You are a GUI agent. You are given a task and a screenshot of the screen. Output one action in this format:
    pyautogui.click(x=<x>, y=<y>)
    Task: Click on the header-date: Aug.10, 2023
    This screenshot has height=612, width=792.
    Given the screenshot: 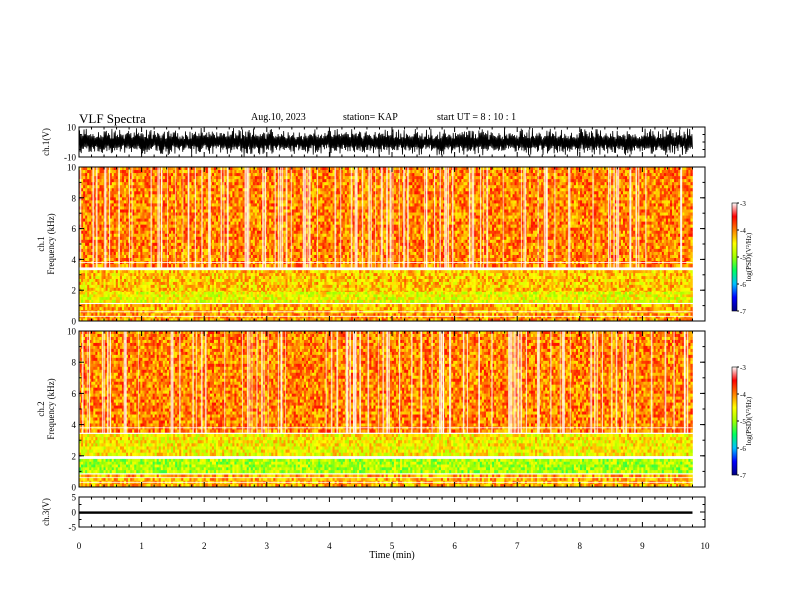 What is the action you would take?
    pyautogui.click(x=278, y=117)
    